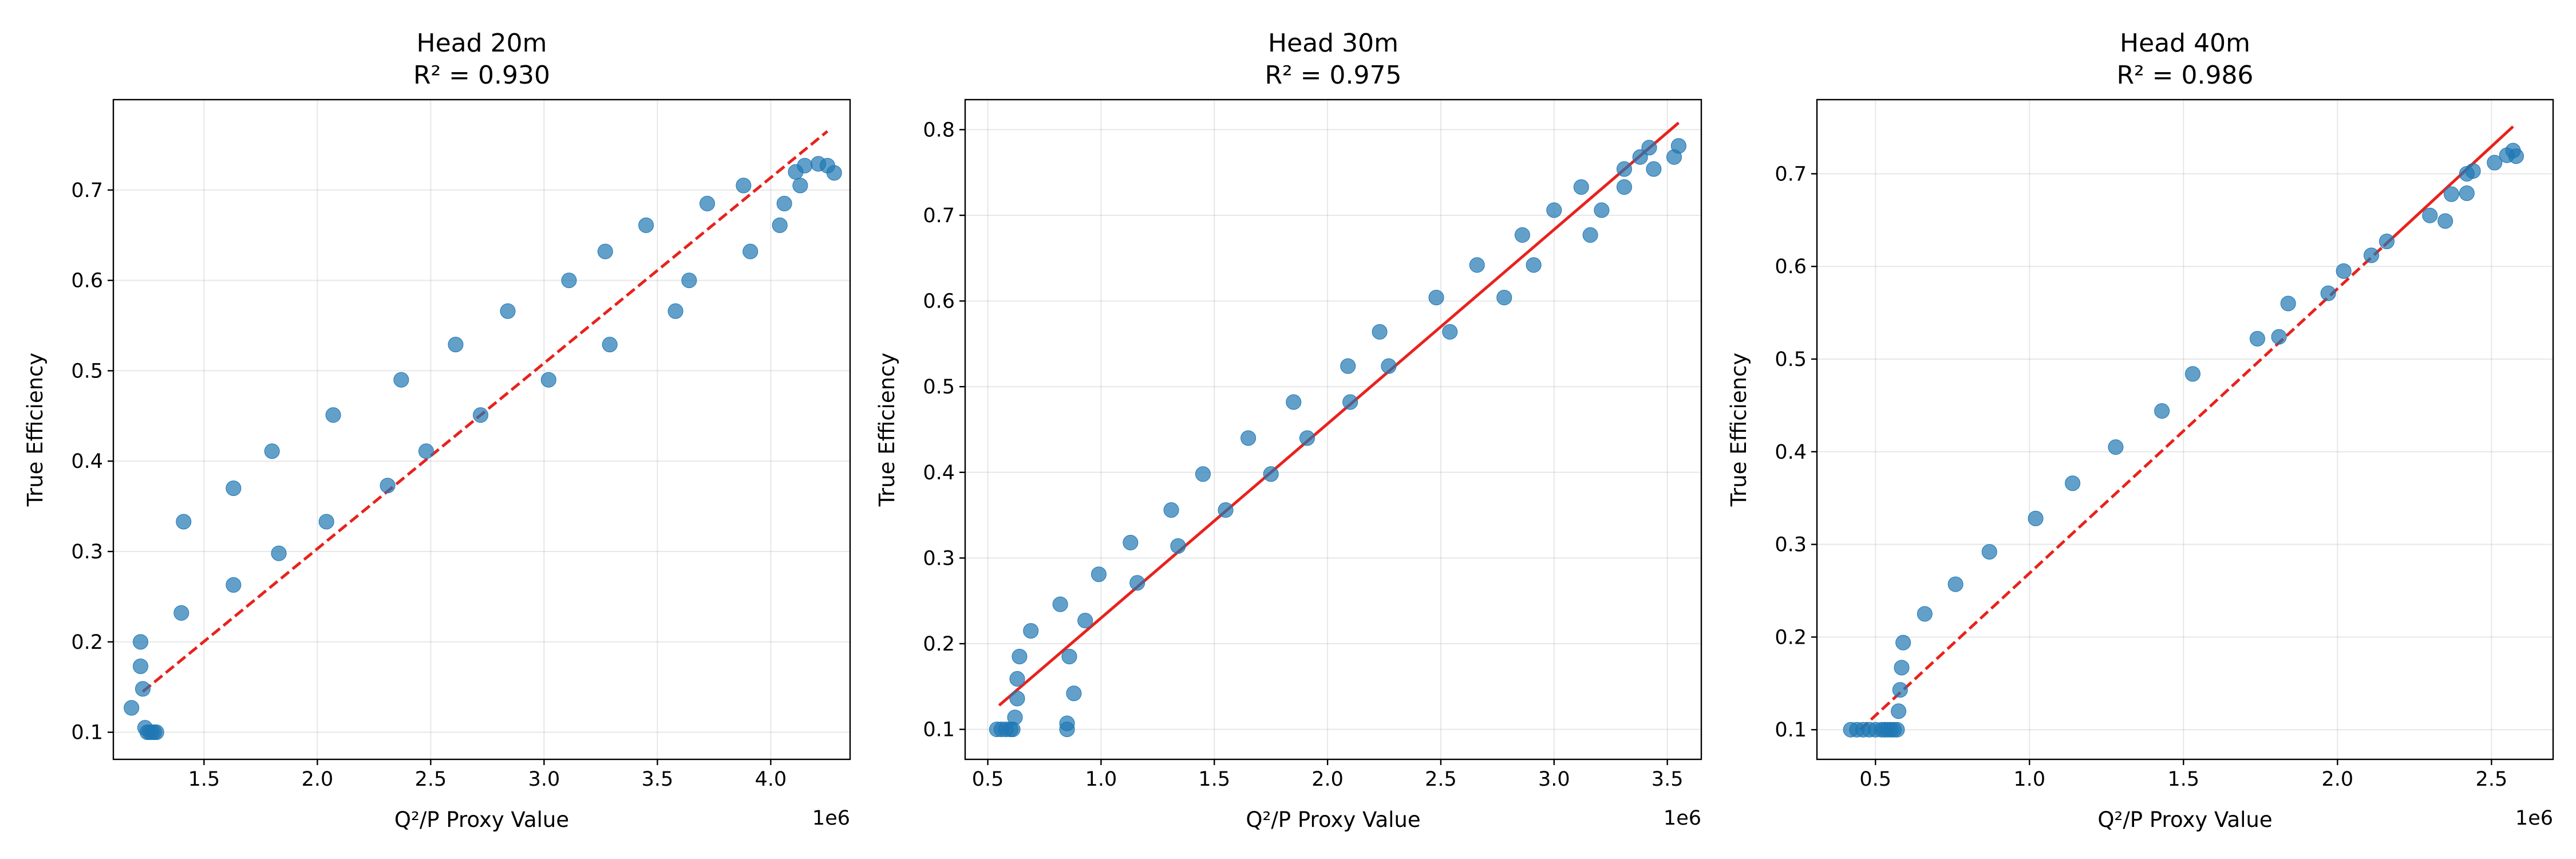 The height and width of the screenshot is (859, 2576). Describe the element at coordinates (771, 779) in the screenshot. I see `x-tick-label: 4.0` at that location.